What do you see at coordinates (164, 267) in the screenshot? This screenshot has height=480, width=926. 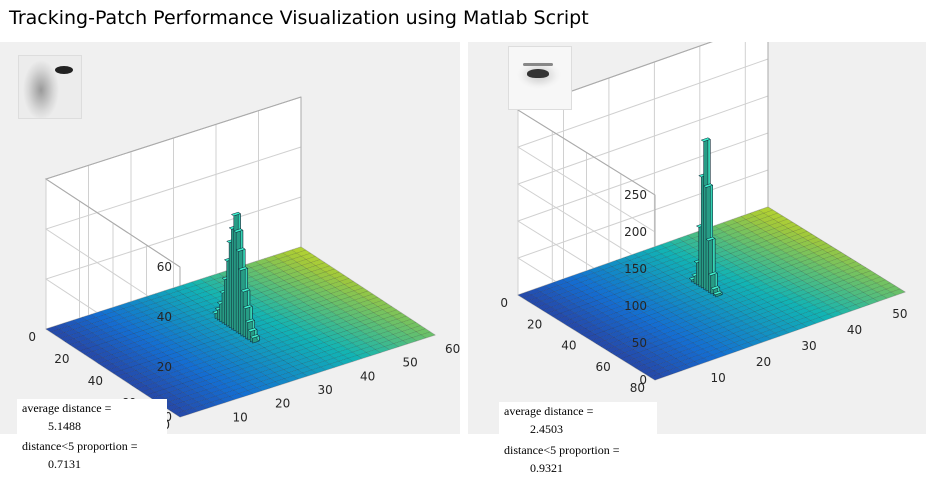 I see `z-tick-label: 60` at bounding box center [164, 267].